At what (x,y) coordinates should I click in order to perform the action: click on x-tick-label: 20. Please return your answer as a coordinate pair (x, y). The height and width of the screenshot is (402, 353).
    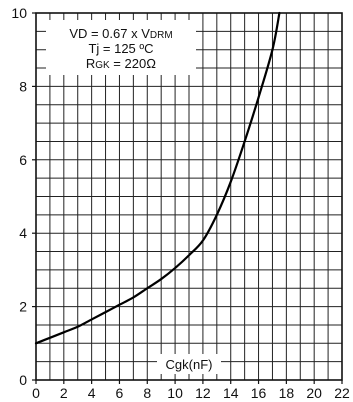
    Looking at the image, I should click on (314, 393).